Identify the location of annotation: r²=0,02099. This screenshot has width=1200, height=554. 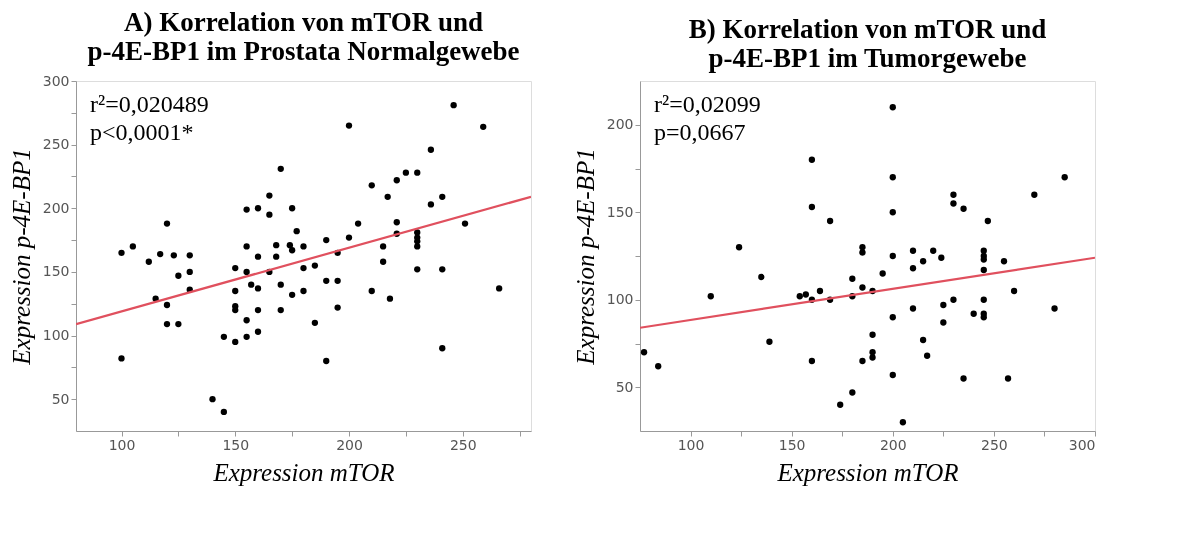
(707, 104).